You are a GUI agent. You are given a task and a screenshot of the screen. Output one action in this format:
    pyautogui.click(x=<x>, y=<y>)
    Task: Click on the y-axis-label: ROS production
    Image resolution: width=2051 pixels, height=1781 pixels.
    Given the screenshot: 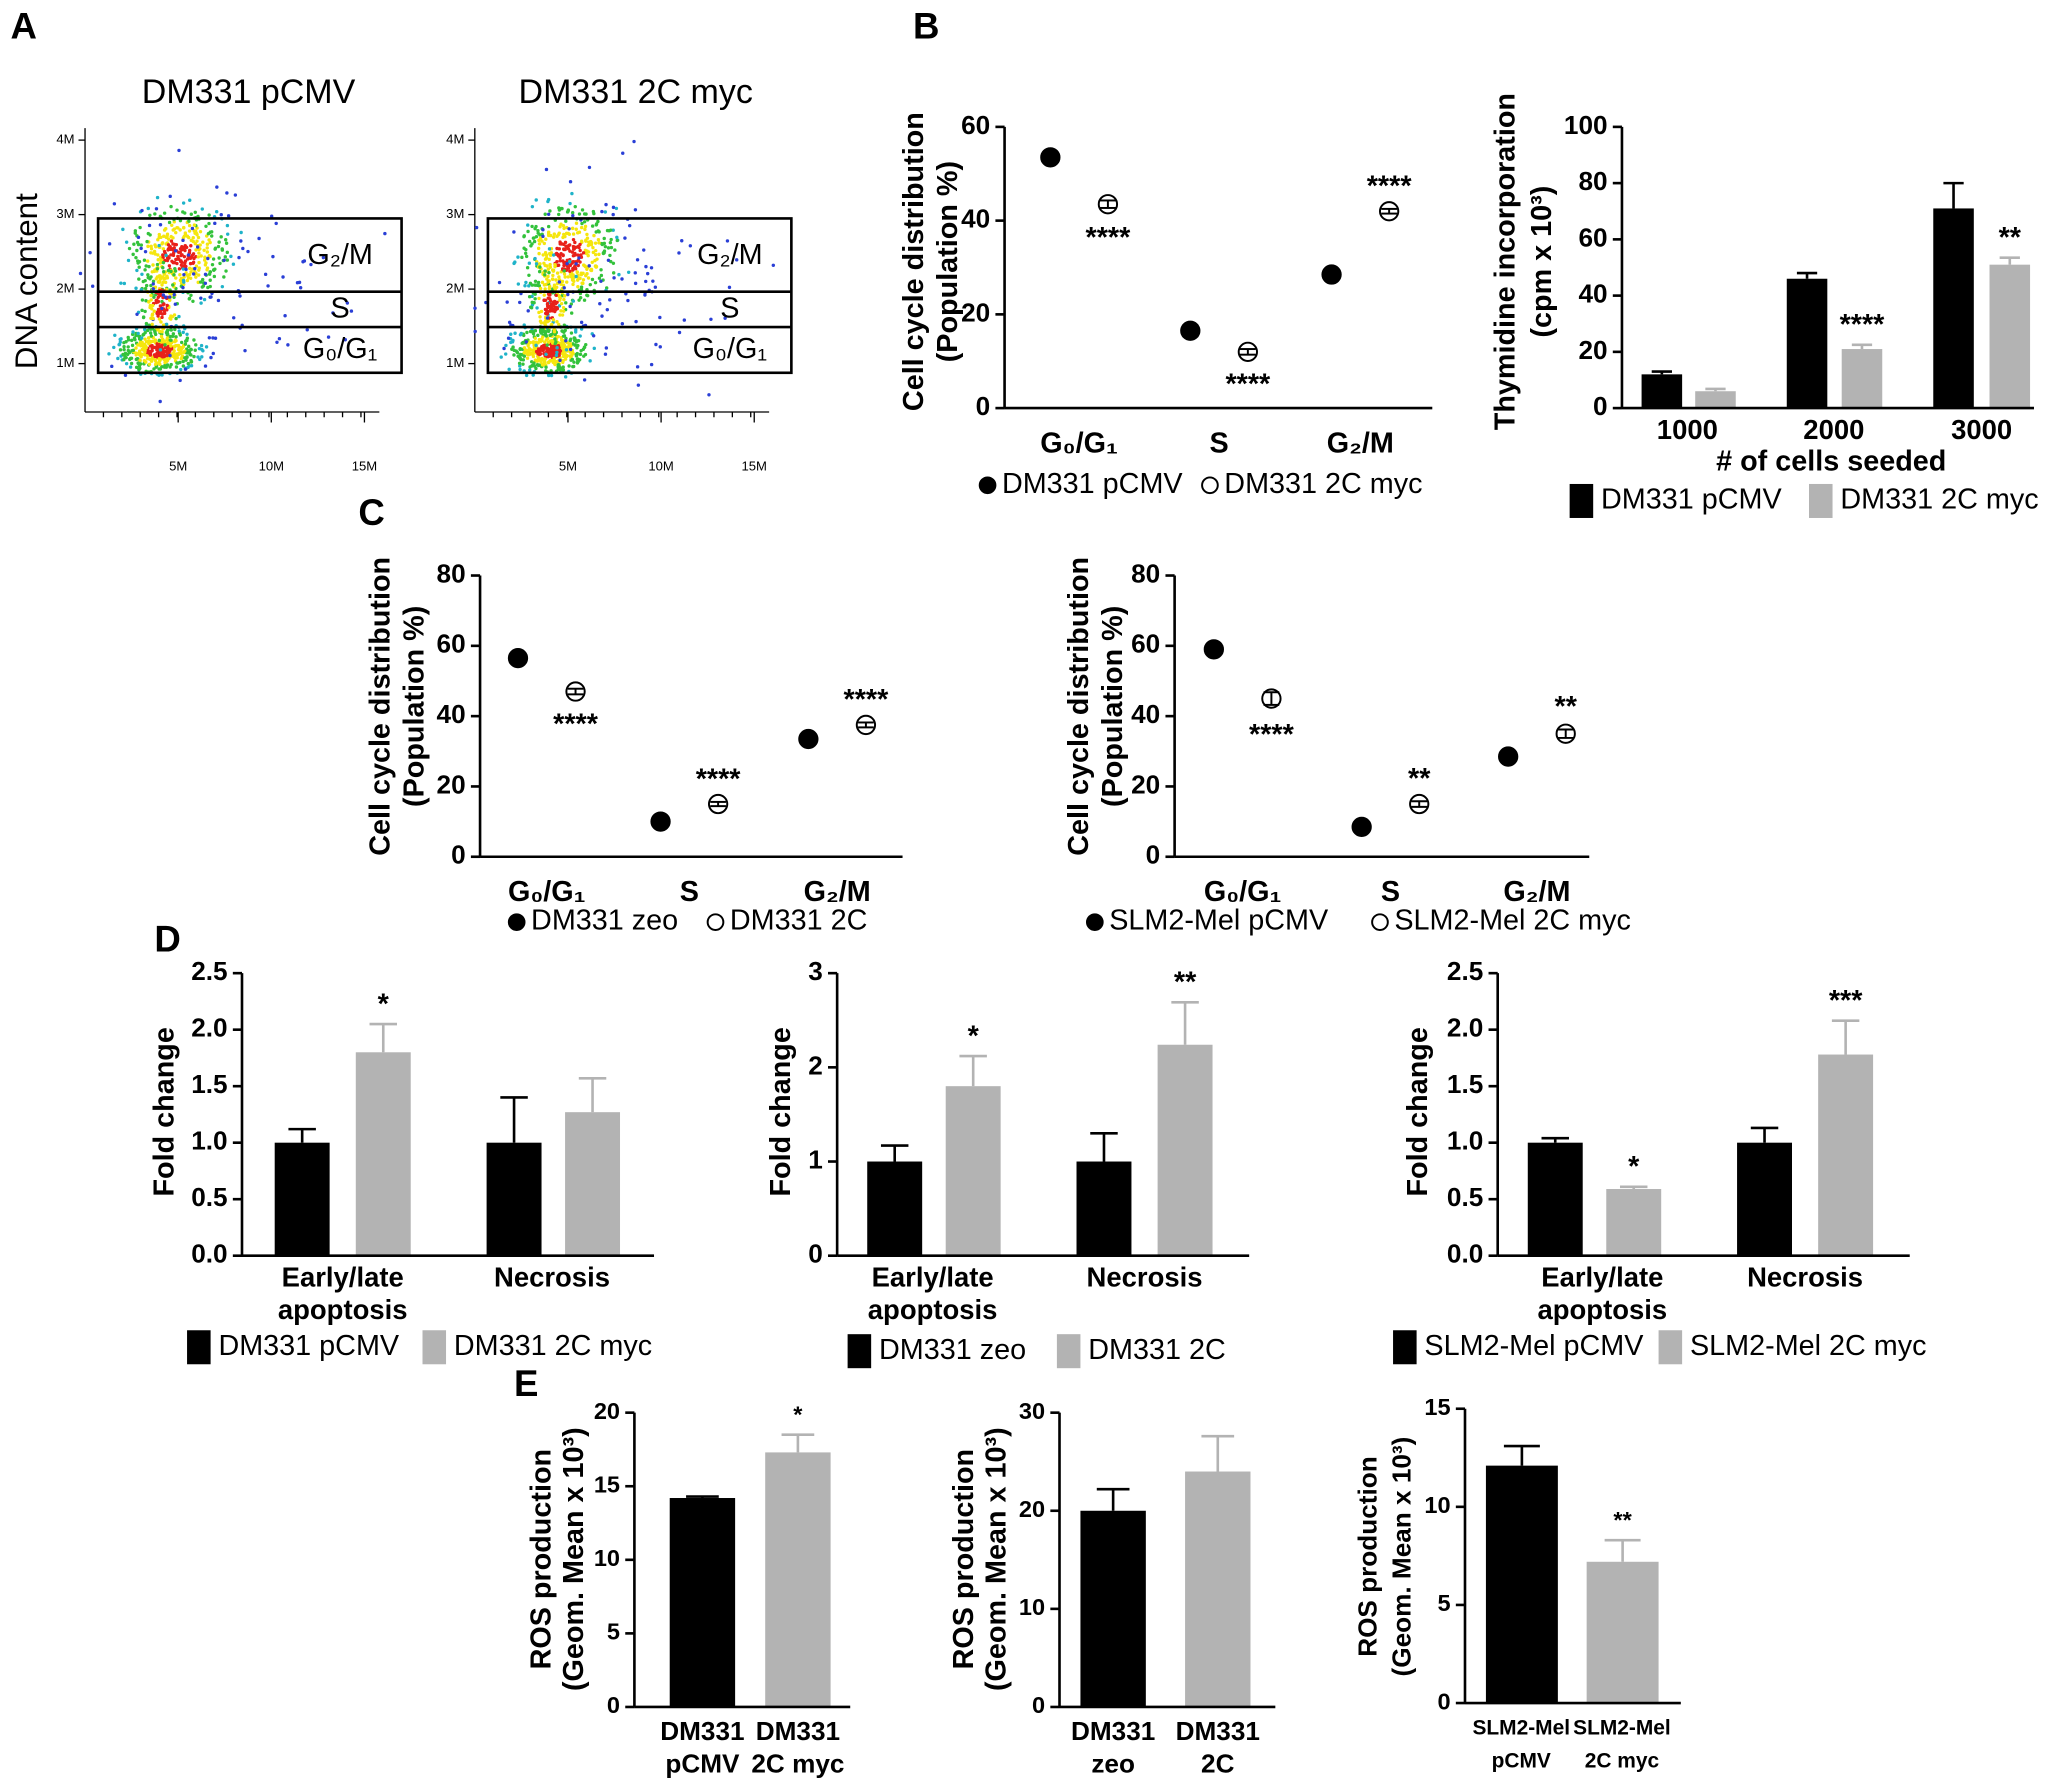 What is the action you would take?
    pyautogui.click(x=964, y=1559)
    